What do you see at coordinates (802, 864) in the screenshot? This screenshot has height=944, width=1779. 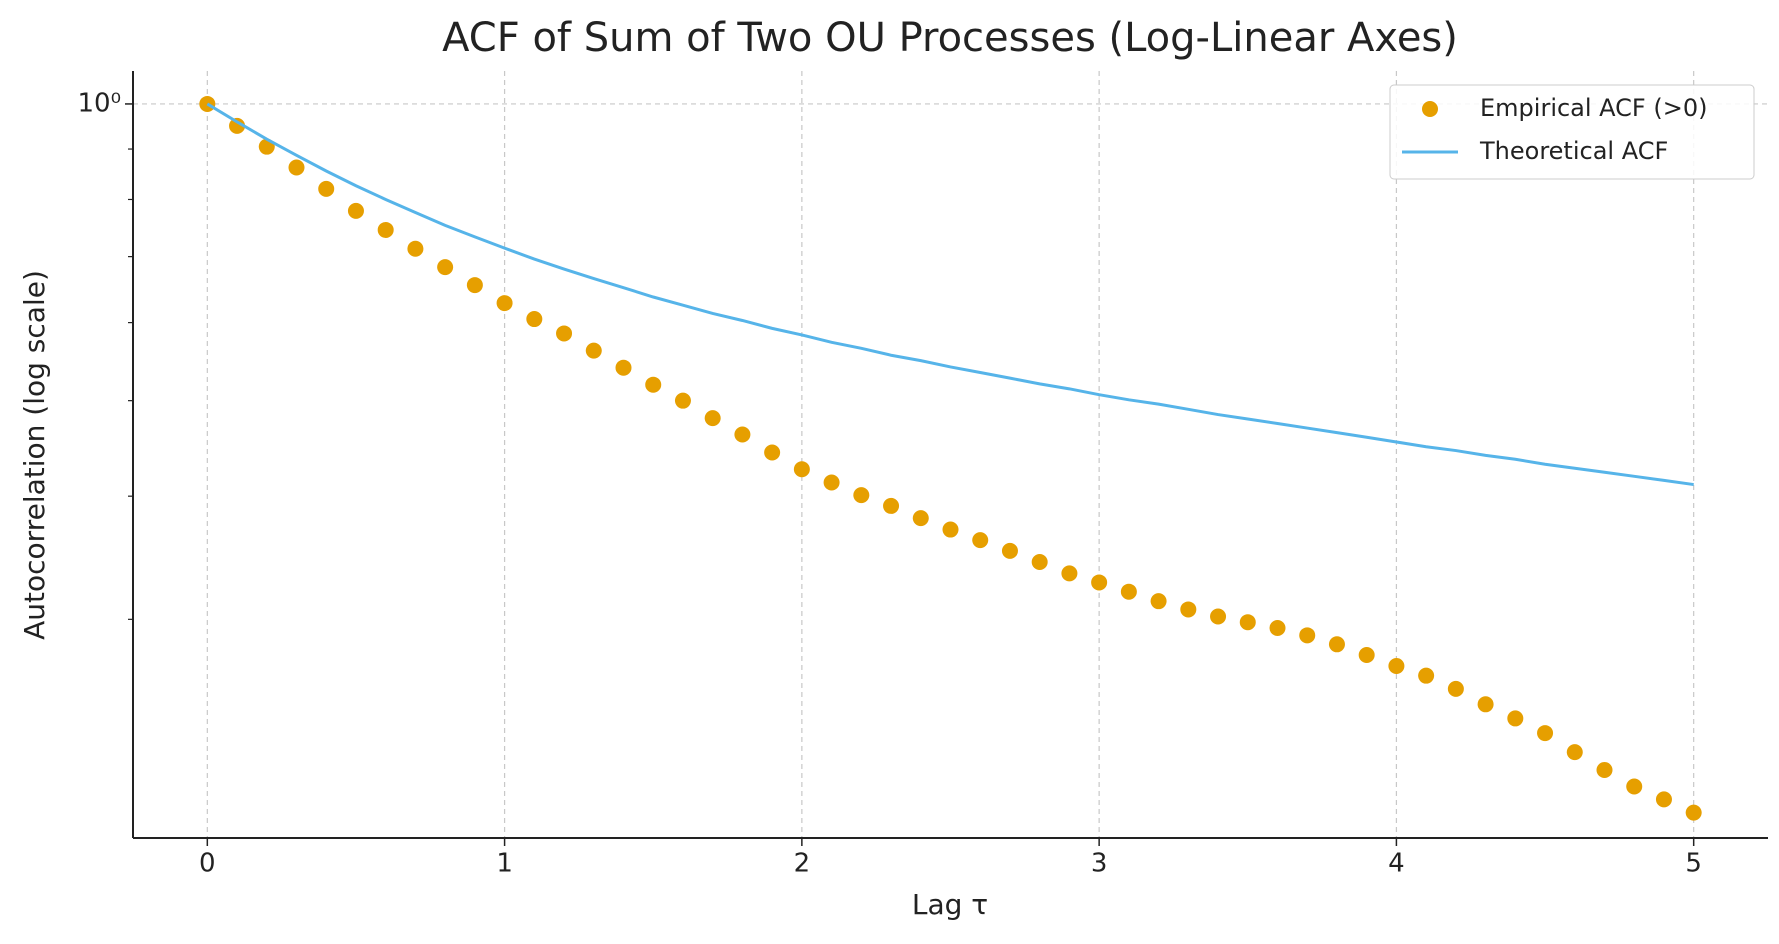 I see `x-tick-label: 2` at bounding box center [802, 864].